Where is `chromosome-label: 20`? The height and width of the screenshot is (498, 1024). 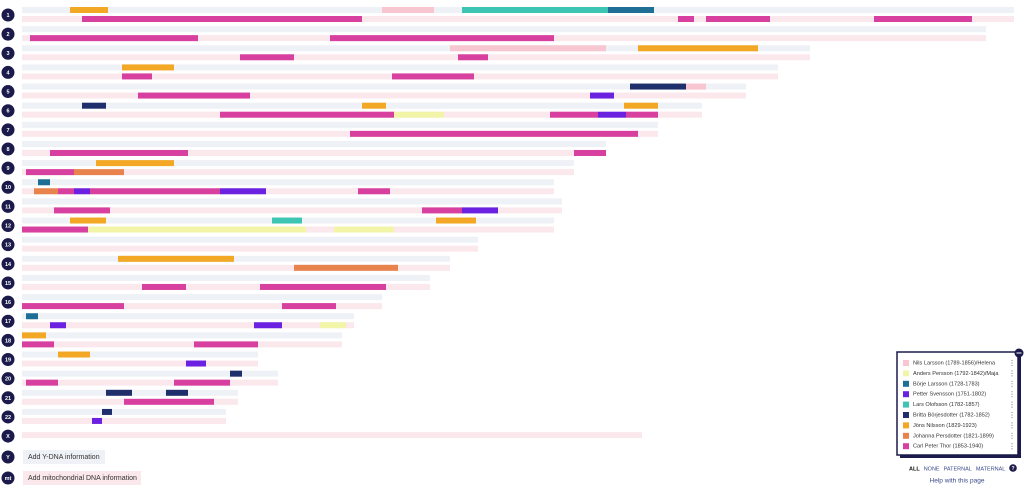
chromosome-label: 20 is located at coordinates (8, 380).